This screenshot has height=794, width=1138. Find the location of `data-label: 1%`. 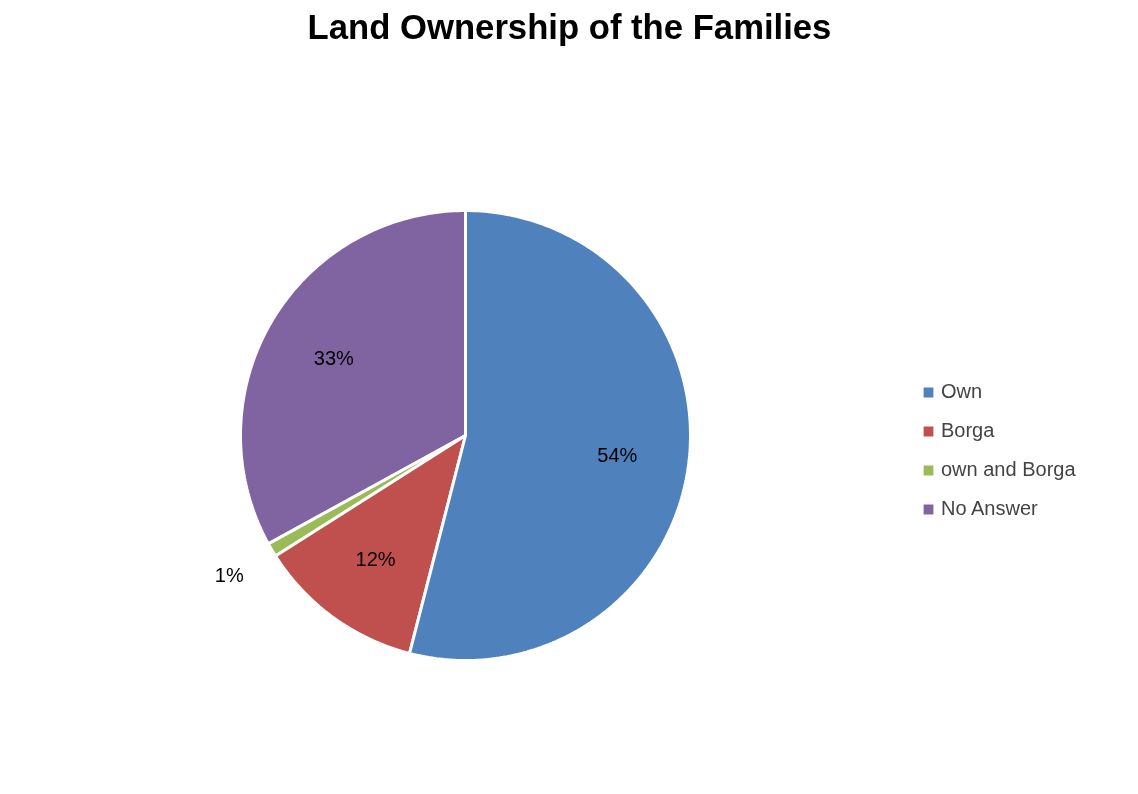

data-label: 1% is located at coordinates (229, 575).